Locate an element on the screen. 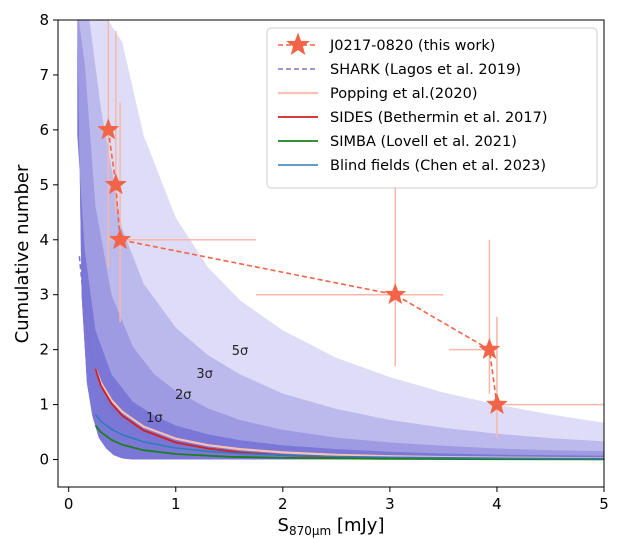 The height and width of the screenshot is (539, 617). y-axis-ticks: 0 1 2 3 4 5 6 7 8 is located at coordinates (48, 240).